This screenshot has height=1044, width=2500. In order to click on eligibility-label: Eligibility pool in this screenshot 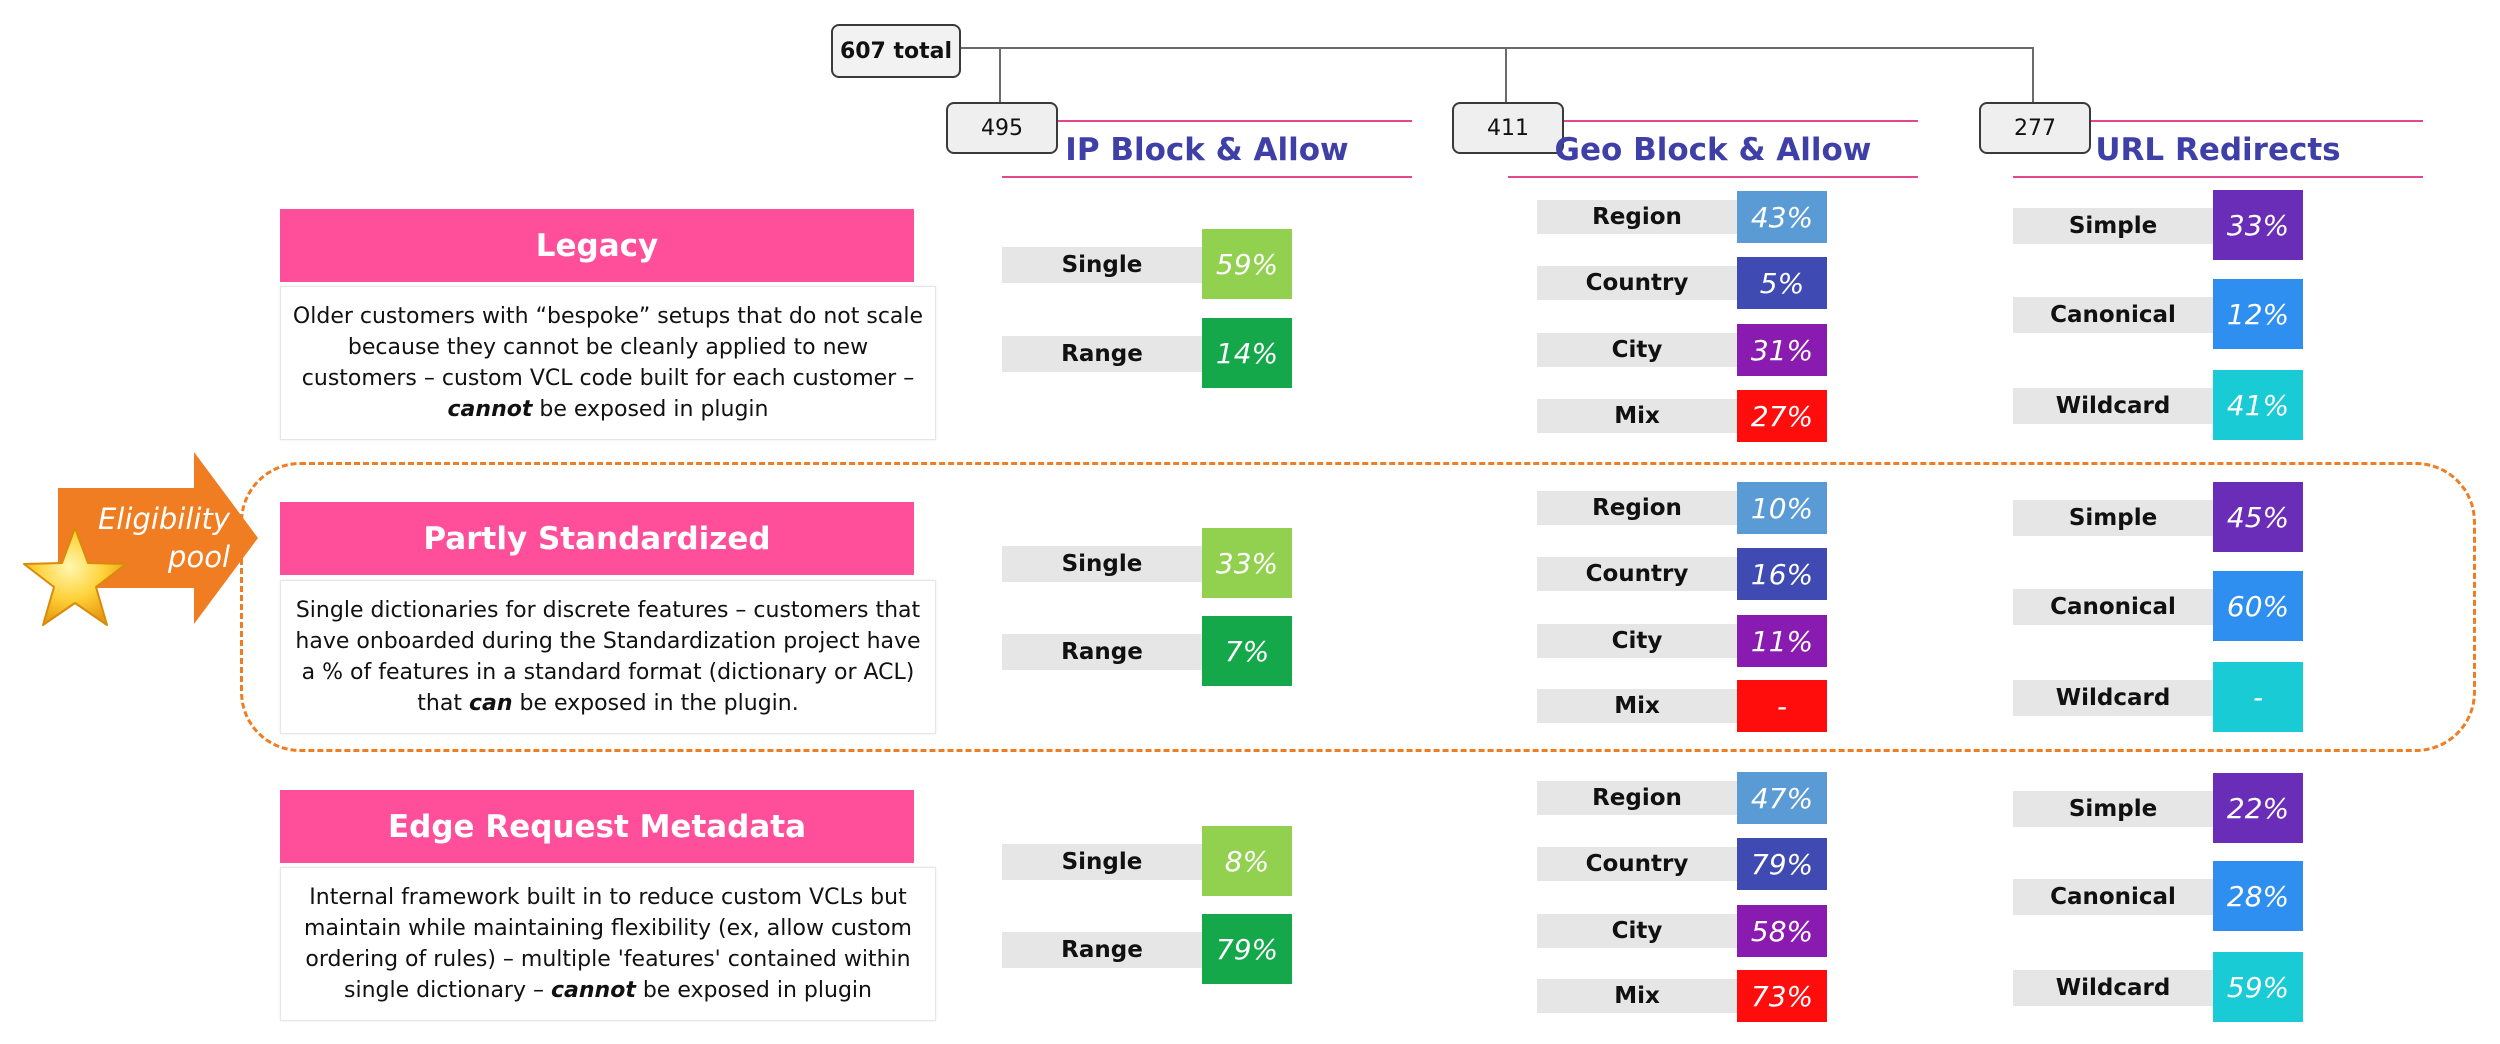, I will do `click(155, 538)`.